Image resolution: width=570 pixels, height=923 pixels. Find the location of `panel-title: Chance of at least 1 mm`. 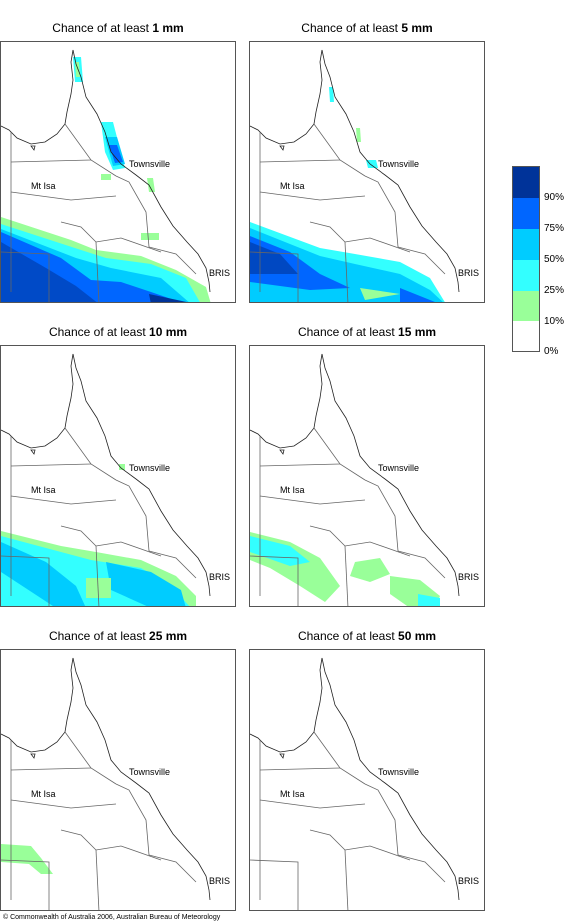

panel-title: Chance of at least 1 mm is located at coordinates (118, 28).